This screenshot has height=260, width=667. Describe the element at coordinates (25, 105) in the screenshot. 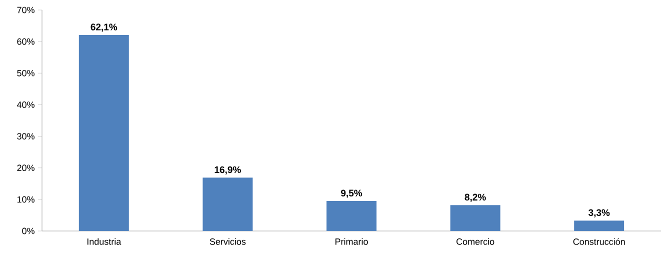

I see `y-tick-label: 40%` at that location.